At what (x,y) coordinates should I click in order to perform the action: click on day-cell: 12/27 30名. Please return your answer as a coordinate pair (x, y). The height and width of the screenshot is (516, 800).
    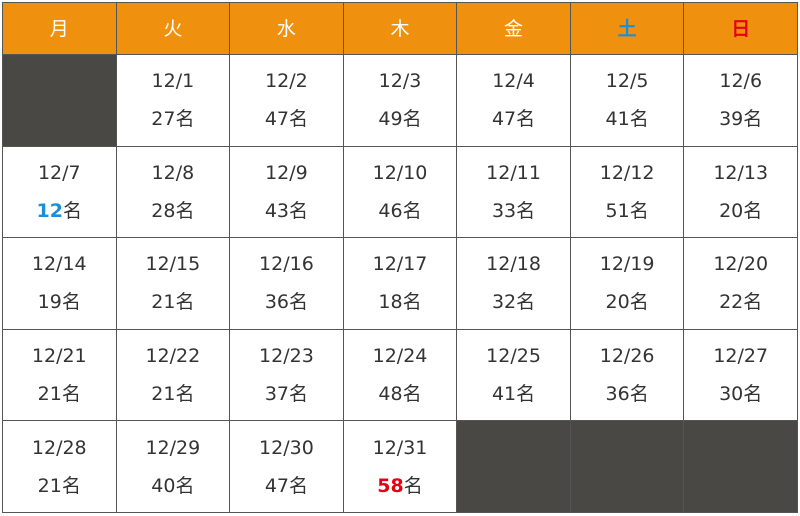
    Looking at the image, I should click on (741, 375).